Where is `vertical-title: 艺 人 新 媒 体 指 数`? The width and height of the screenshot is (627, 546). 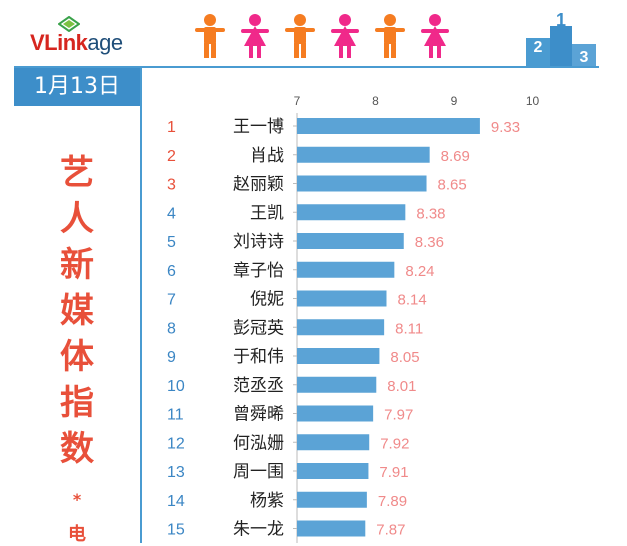 vertical-title: 艺 人 新 媒 体 指 数 is located at coordinates (77, 311).